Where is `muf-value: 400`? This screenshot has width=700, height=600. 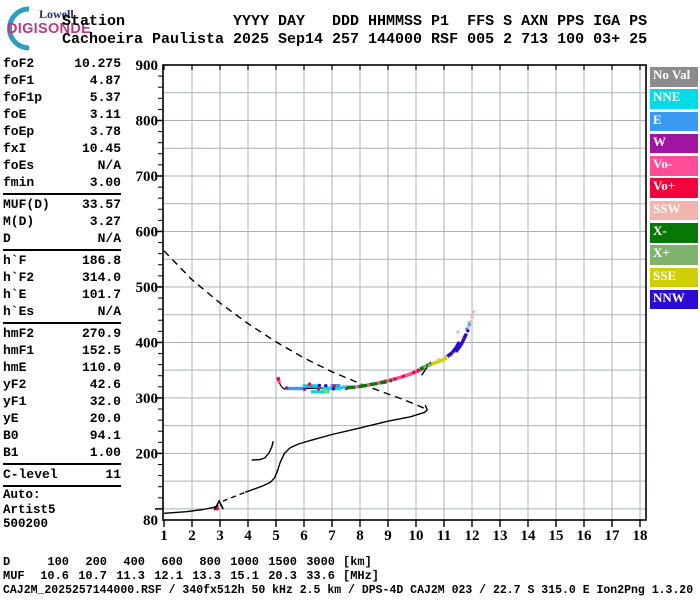 muf-value: 400 is located at coordinates (134, 562).